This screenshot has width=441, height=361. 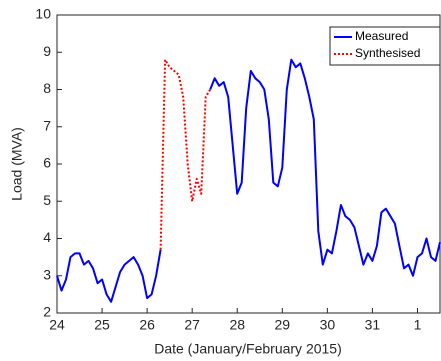 I want to click on legend-box, so click(x=385, y=46).